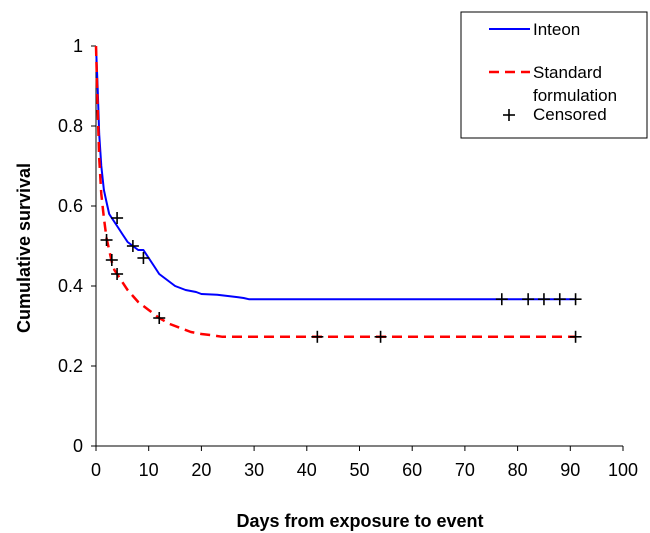  What do you see at coordinates (570, 470) in the screenshot?
I see `x-tick-label: 90` at bounding box center [570, 470].